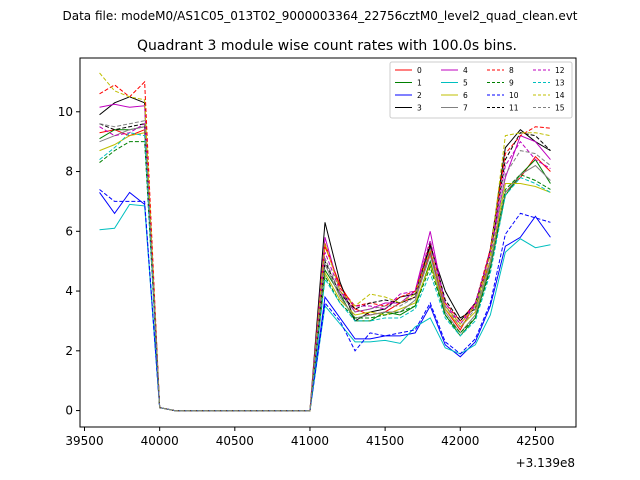 This screenshot has width=640, height=480. I want to click on x-tick-label-42000: 42000, so click(460, 441).